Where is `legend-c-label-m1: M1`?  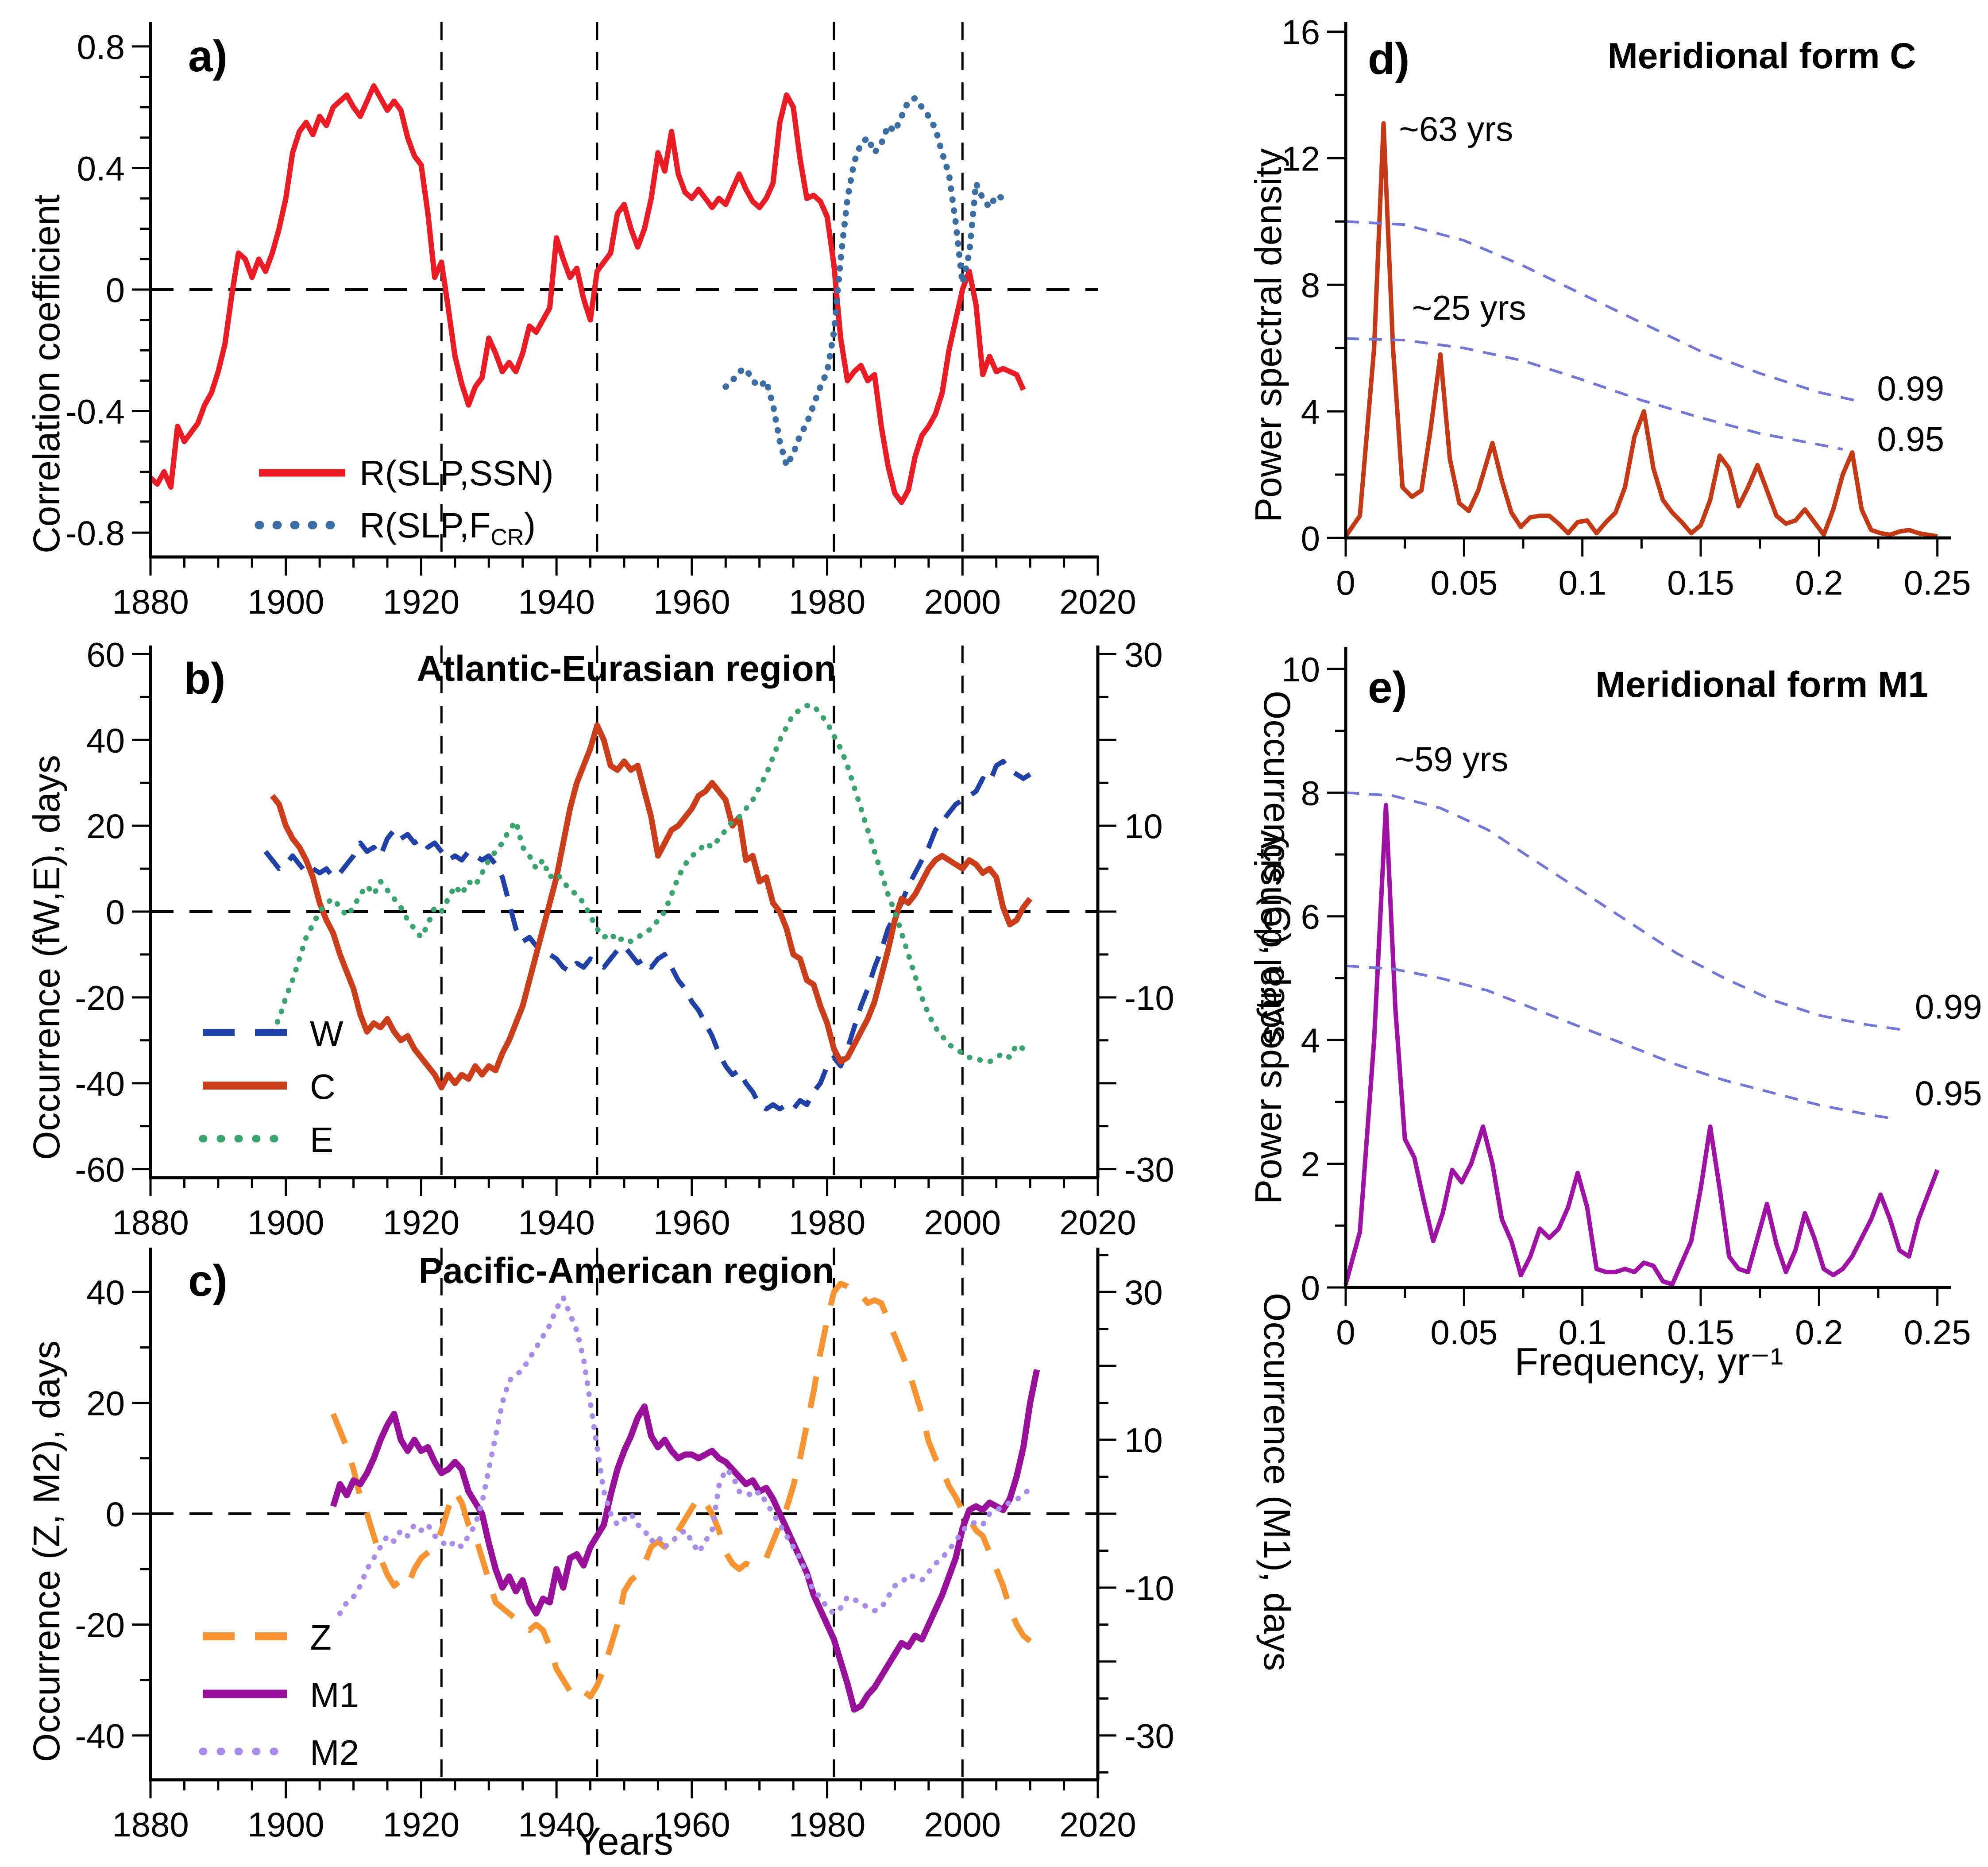
legend-c-label-m1: M1 is located at coordinates (334, 1695).